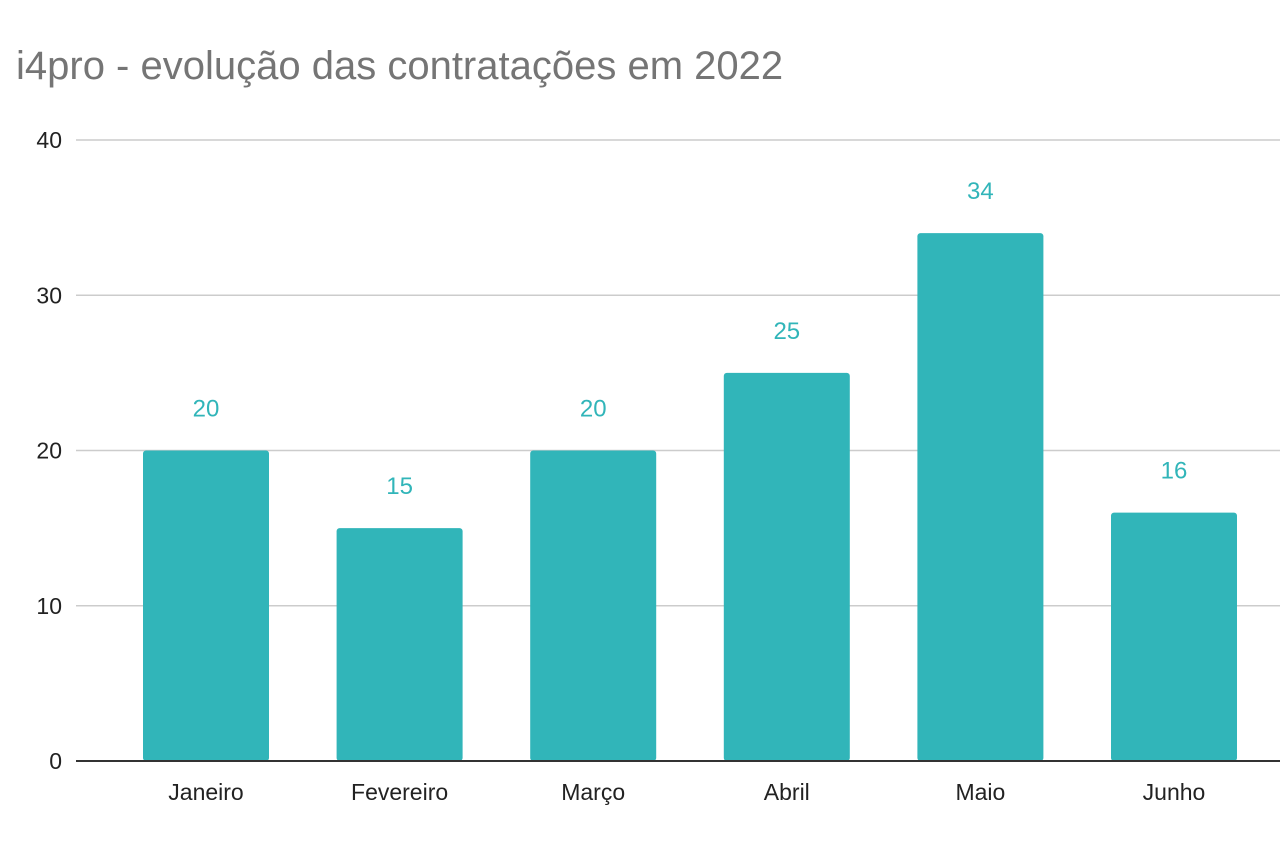  I want to click on y-tick-label: 30, so click(49, 295).